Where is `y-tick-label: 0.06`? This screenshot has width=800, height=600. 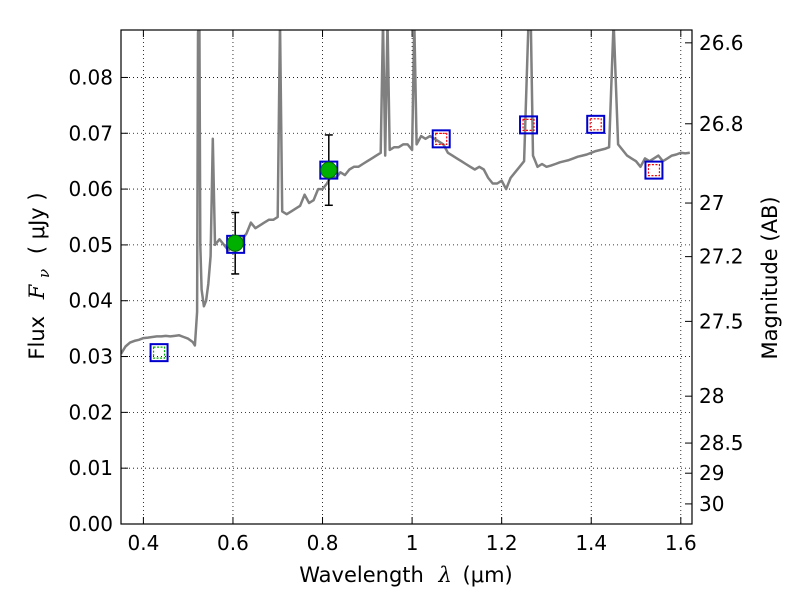
y-tick-label: 0.06 is located at coordinates (90, 189).